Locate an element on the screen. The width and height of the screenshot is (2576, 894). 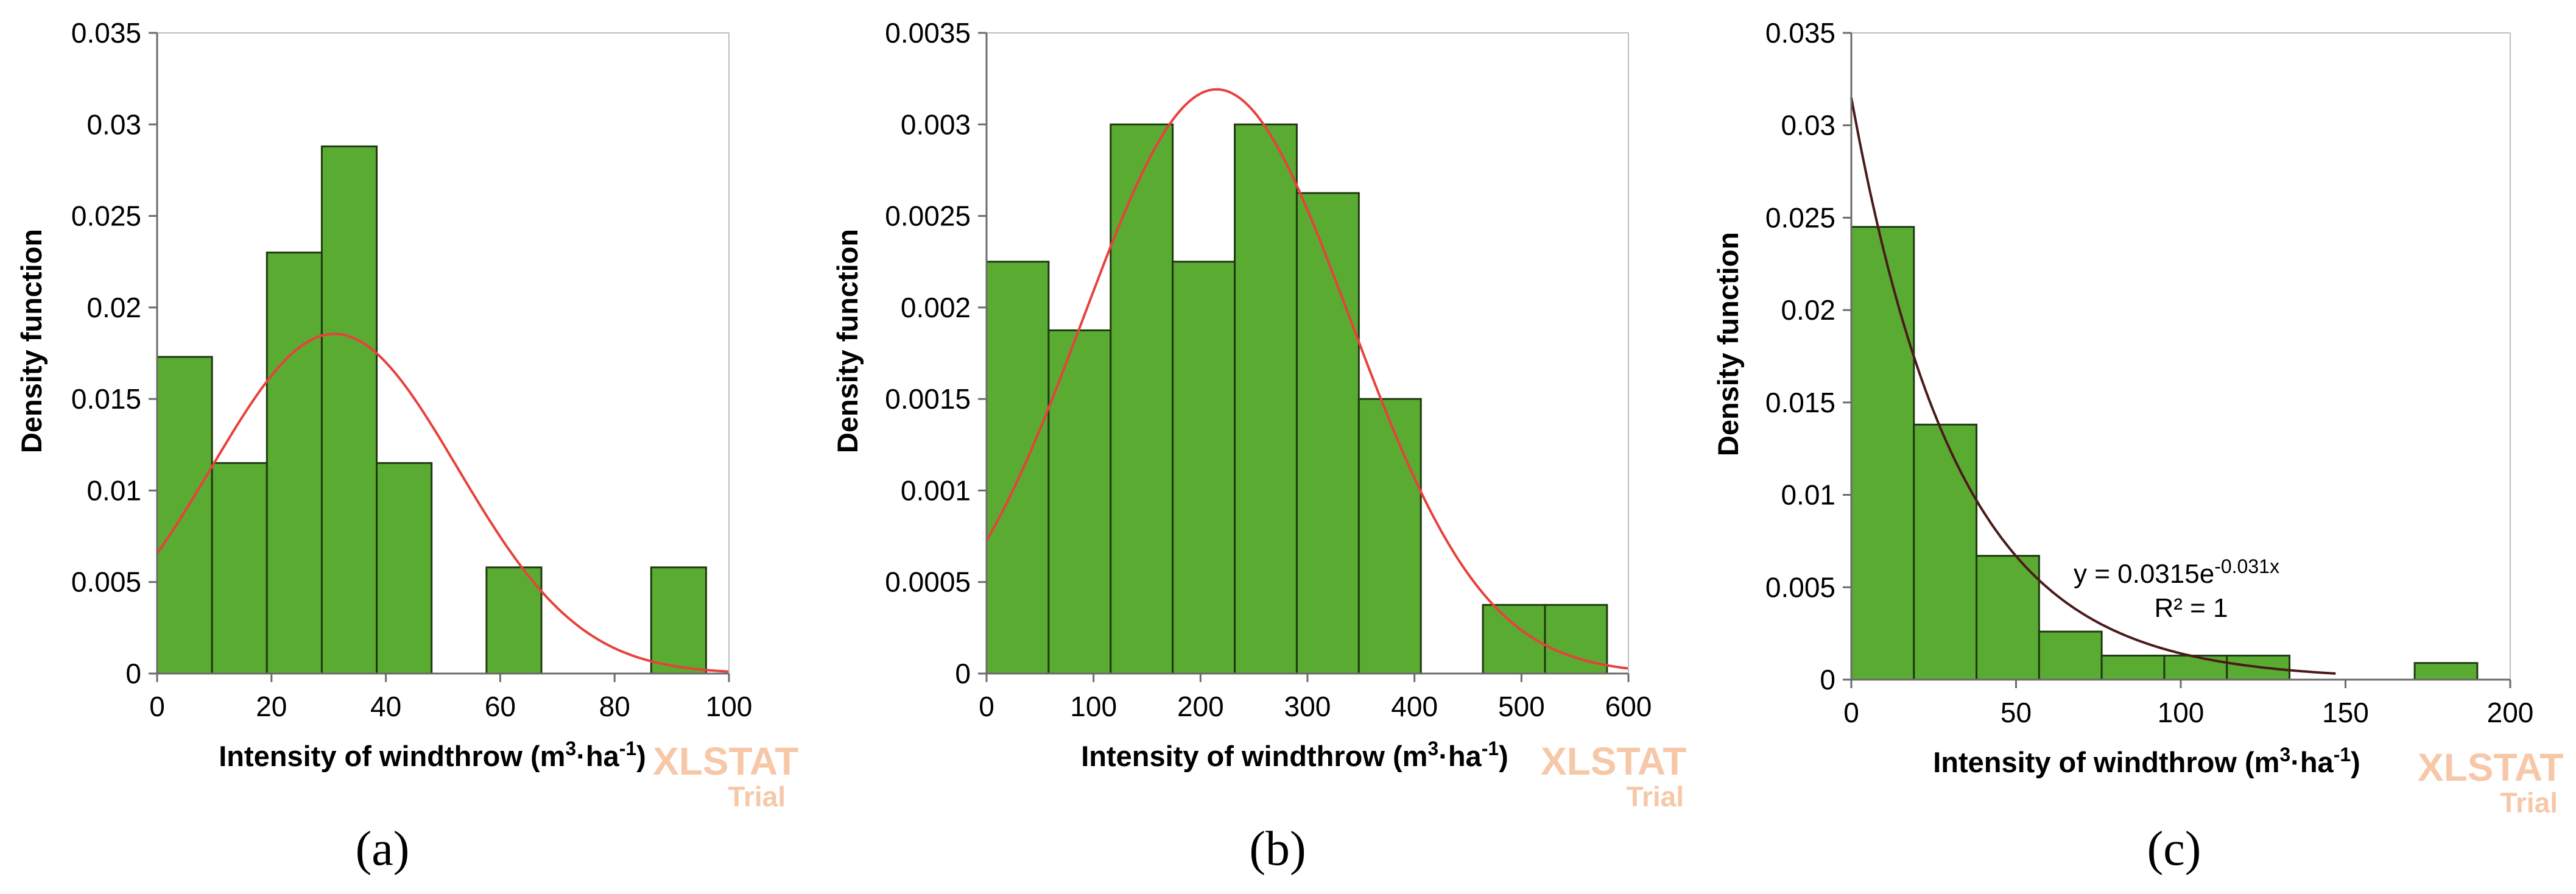
x-tick-label: 60 is located at coordinates (500, 706).